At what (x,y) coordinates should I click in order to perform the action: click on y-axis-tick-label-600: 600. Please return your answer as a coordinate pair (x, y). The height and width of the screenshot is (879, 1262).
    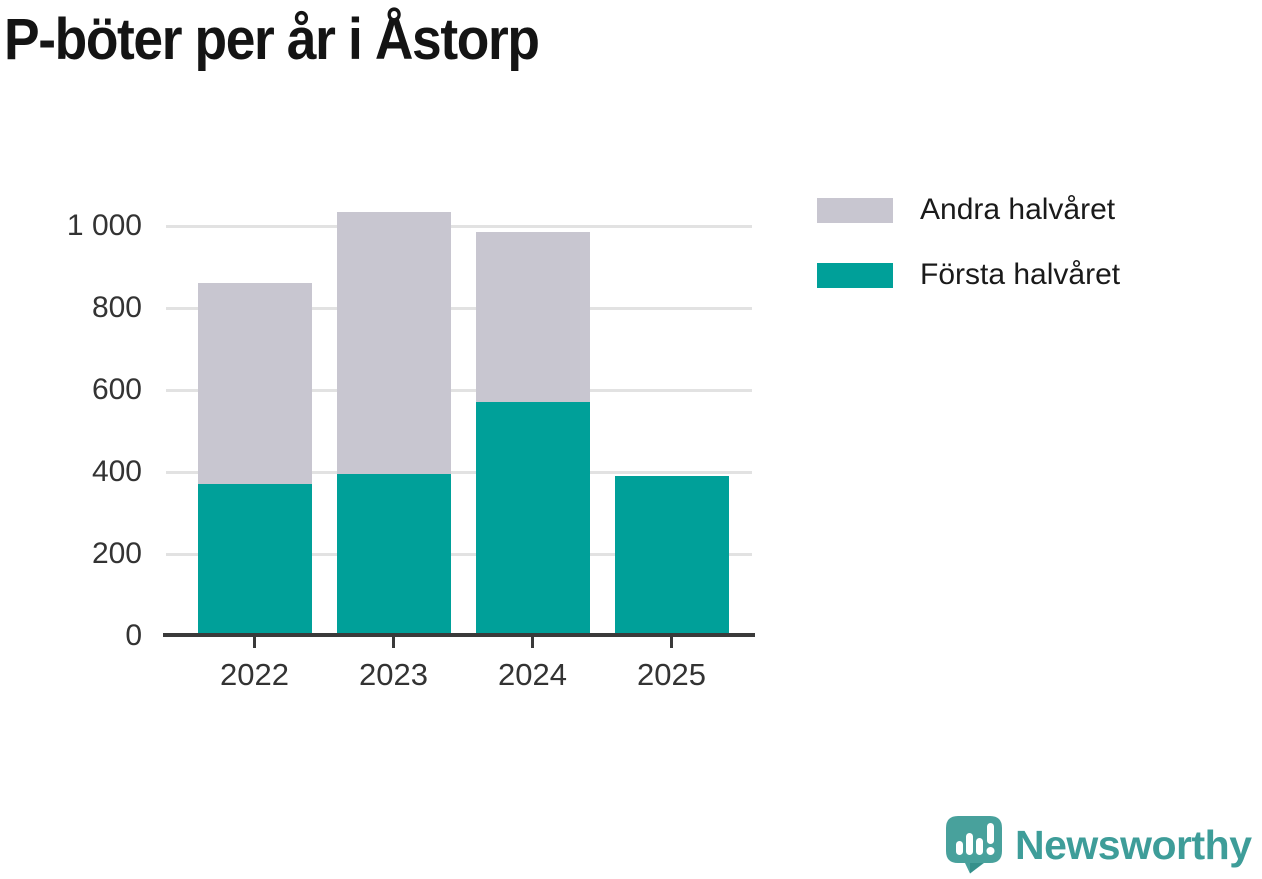
    Looking at the image, I should click on (116, 389).